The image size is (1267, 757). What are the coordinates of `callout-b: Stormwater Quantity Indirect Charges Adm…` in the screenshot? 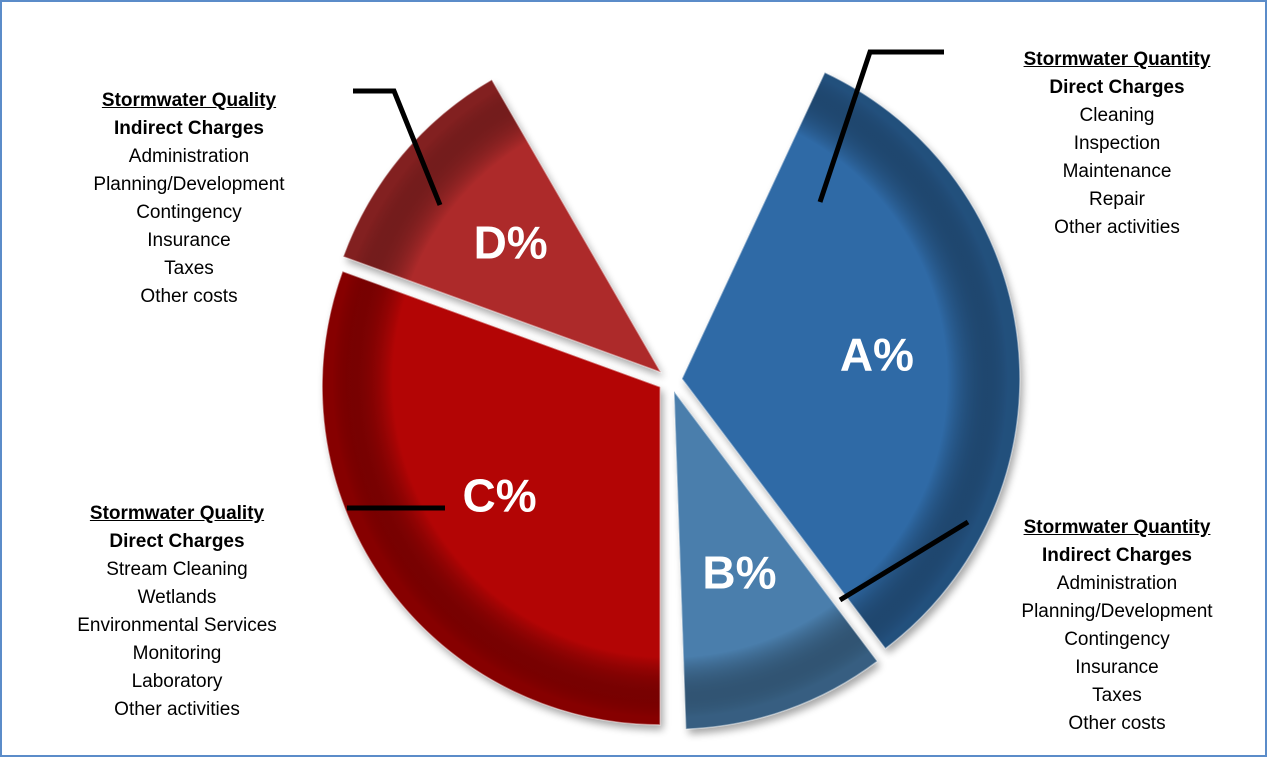 It's located at (1117, 626).